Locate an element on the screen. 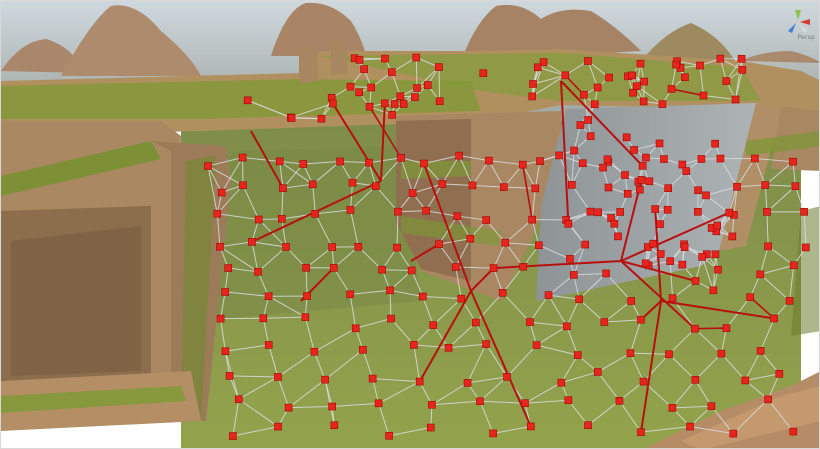 This screenshot has width=820, height=449. orientation-gizmo is located at coordinates (798, 22).